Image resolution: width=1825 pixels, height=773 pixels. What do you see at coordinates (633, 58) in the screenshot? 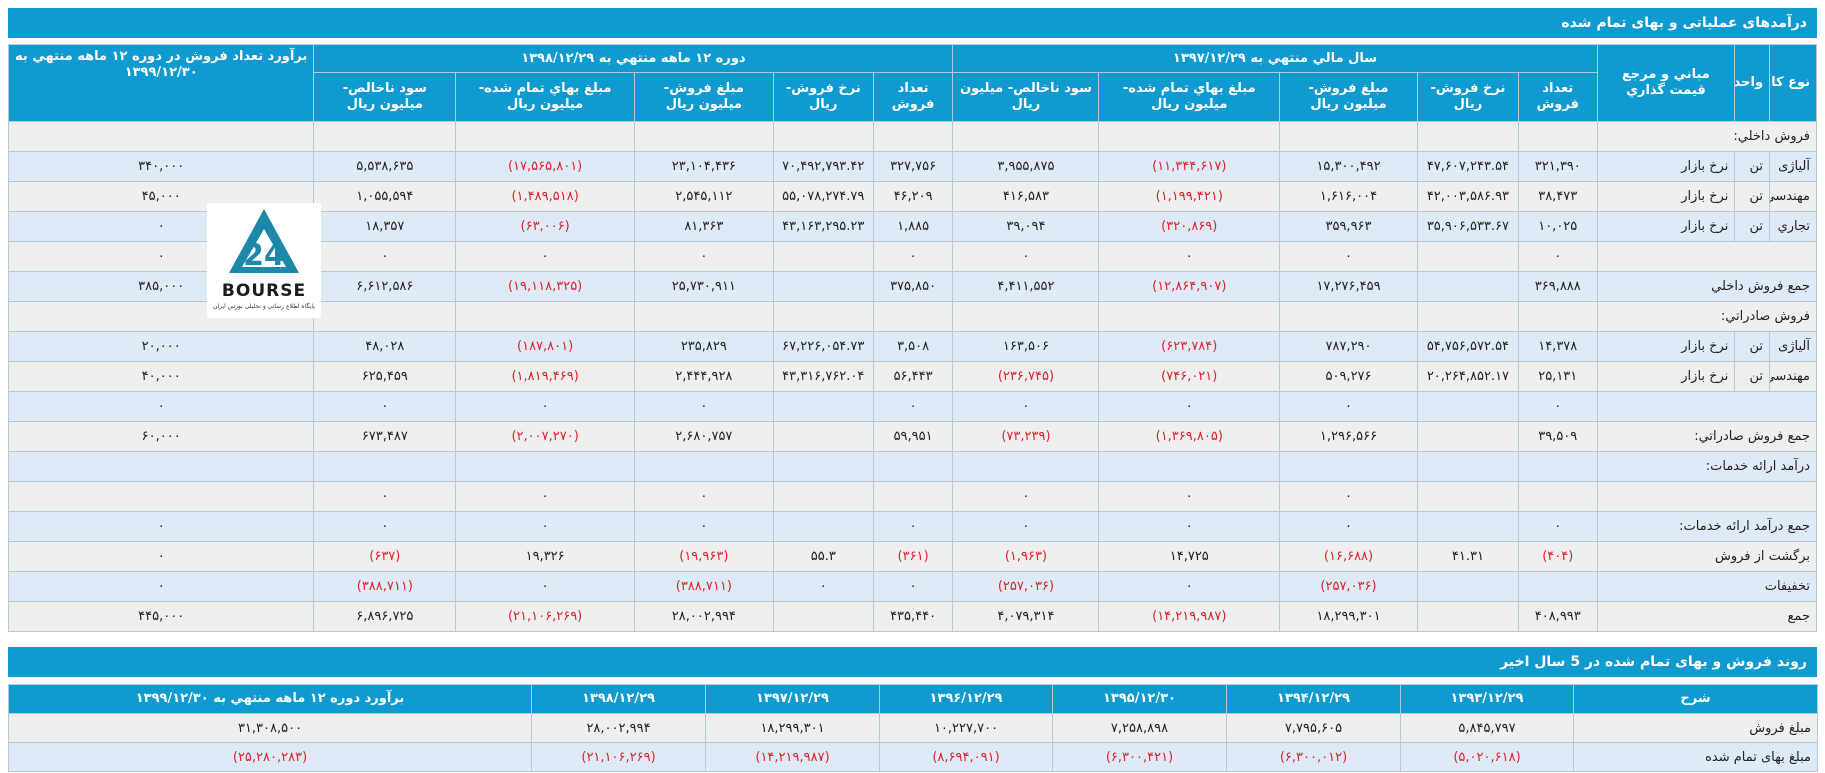
I see `header-fy1398: دوره ۱۲ ماهه منتهي به ۱۳۹۸/۱۲/۲۹` at bounding box center [633, 58].